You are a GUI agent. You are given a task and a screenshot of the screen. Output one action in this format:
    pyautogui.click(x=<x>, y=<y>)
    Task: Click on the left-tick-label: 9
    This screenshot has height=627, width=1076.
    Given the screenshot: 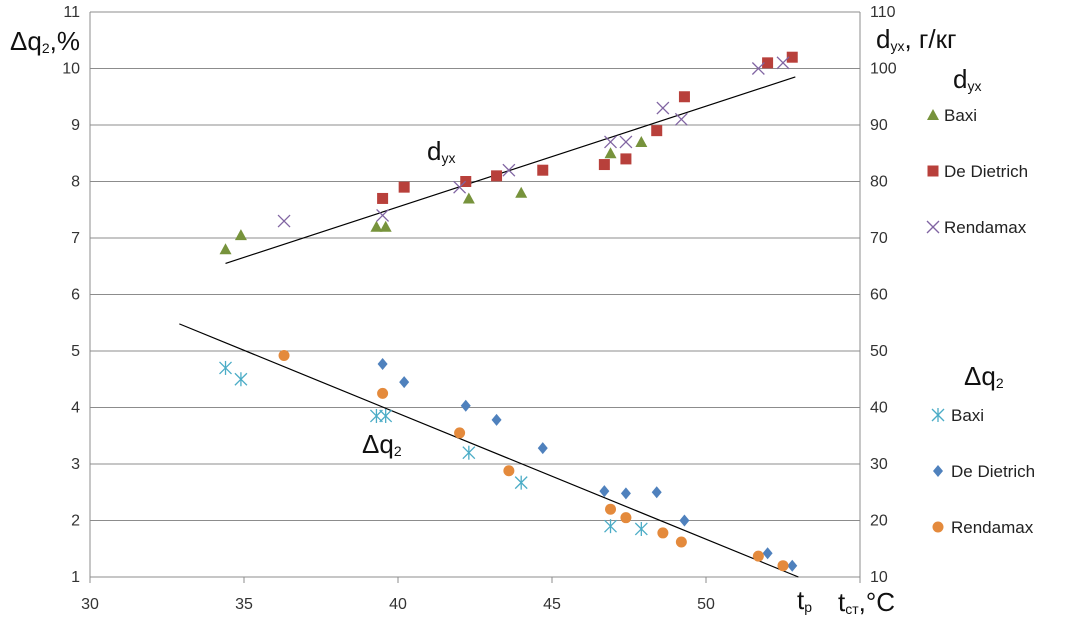 What is the action you would take?
    pyautogui.click(x=75, y=125)
    